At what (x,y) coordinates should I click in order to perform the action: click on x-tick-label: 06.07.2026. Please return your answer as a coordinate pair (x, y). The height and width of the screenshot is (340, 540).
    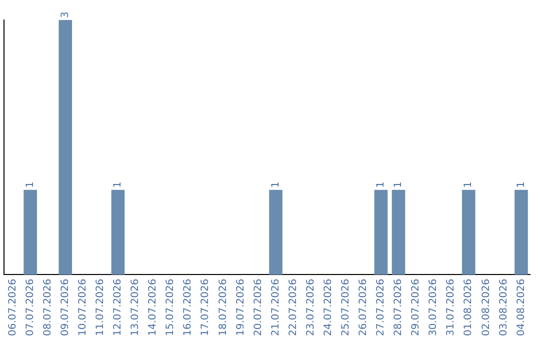
    Looking at the image, I should click on (12, 307).